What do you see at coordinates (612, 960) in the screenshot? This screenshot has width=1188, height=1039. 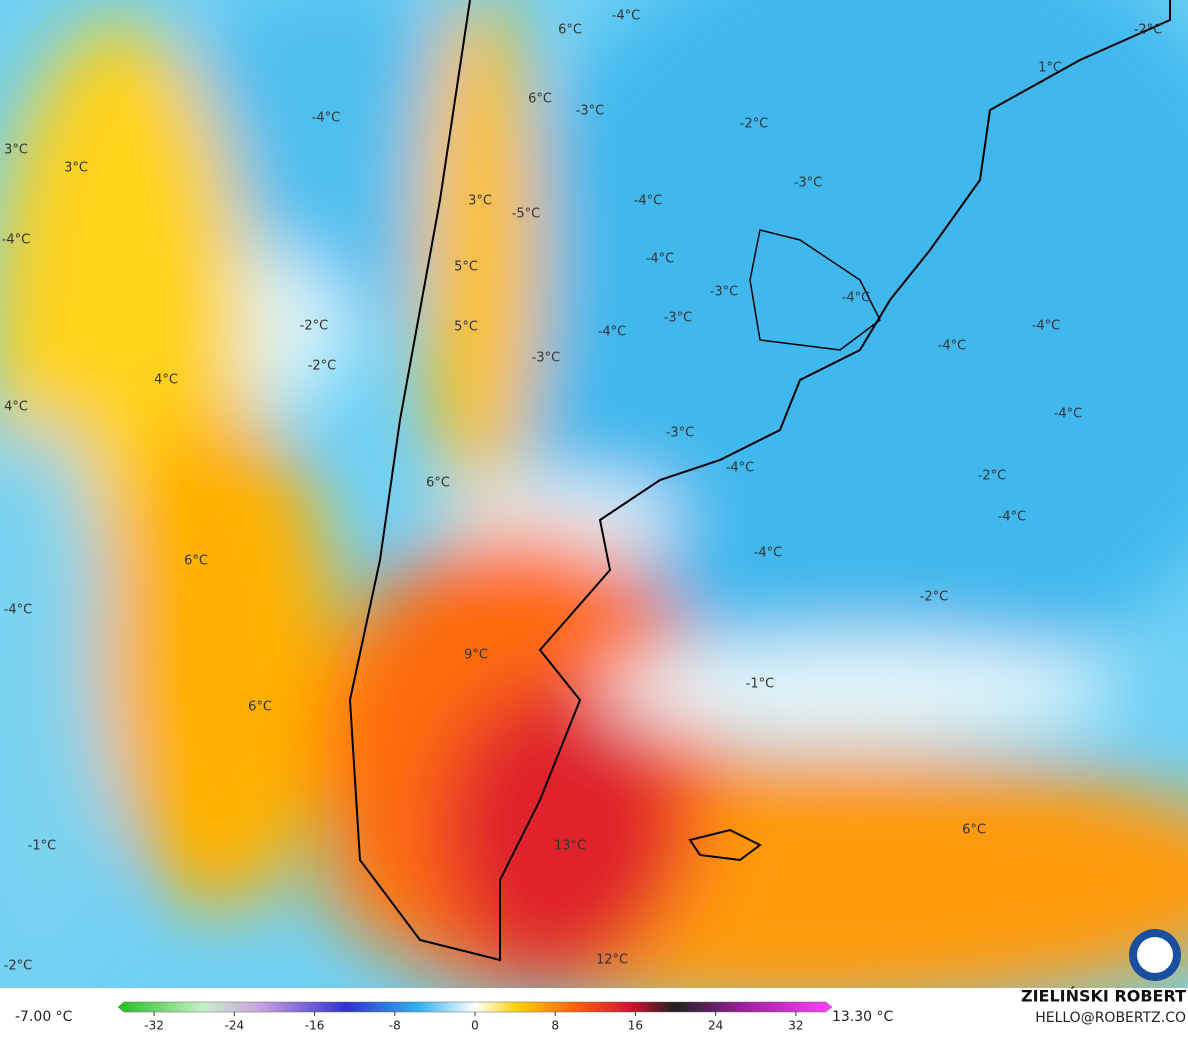 I see `temperature-label: 12°C` at bounding box center [612, 960].